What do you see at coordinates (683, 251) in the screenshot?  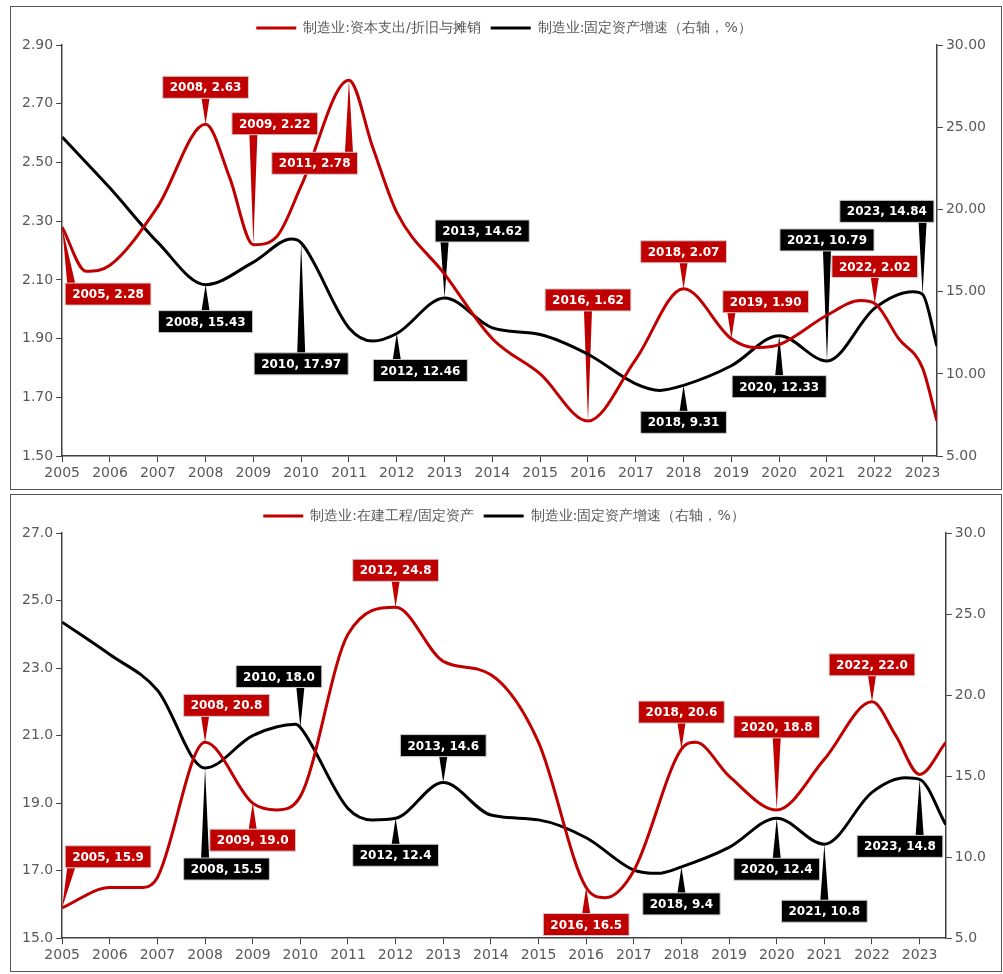 I see `data-label: 2018, 2.07` at bounding box center [683, 251].